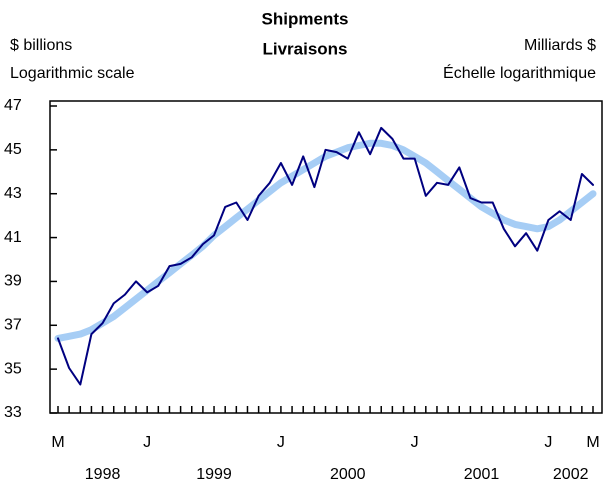 This screenshot has height=493, width=610. I want to click on year-label: 2001, so click(482, 474).